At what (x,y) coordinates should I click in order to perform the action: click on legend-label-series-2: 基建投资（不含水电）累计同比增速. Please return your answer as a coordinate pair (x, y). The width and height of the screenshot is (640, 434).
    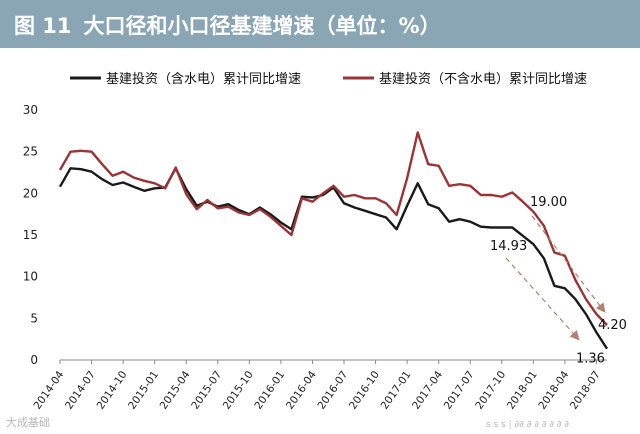
    Looking at the image, I should click on (483, 79).